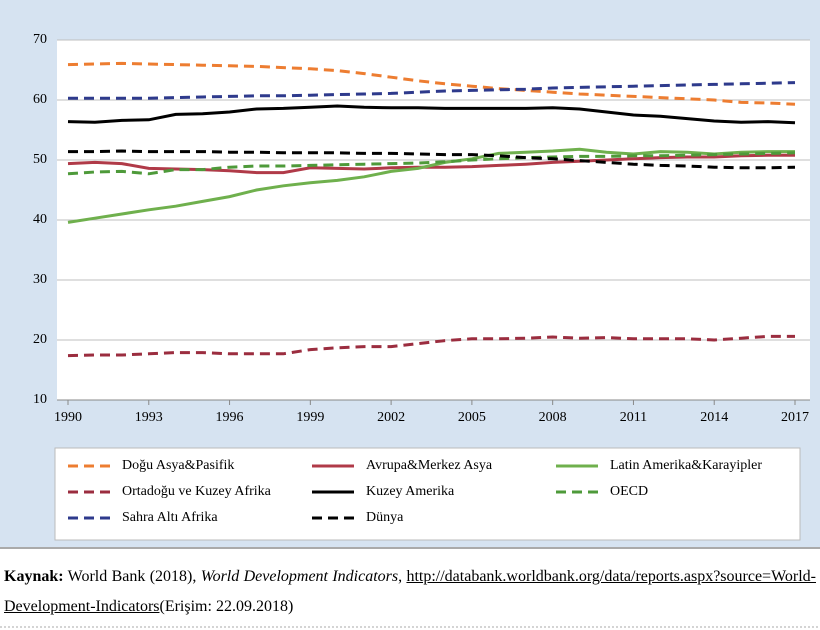 The height and width of the screenshot is (630, 820). Describe the element at coordinates (629, 491) in the screenshot. I see `legend-label: OECD` at that location.